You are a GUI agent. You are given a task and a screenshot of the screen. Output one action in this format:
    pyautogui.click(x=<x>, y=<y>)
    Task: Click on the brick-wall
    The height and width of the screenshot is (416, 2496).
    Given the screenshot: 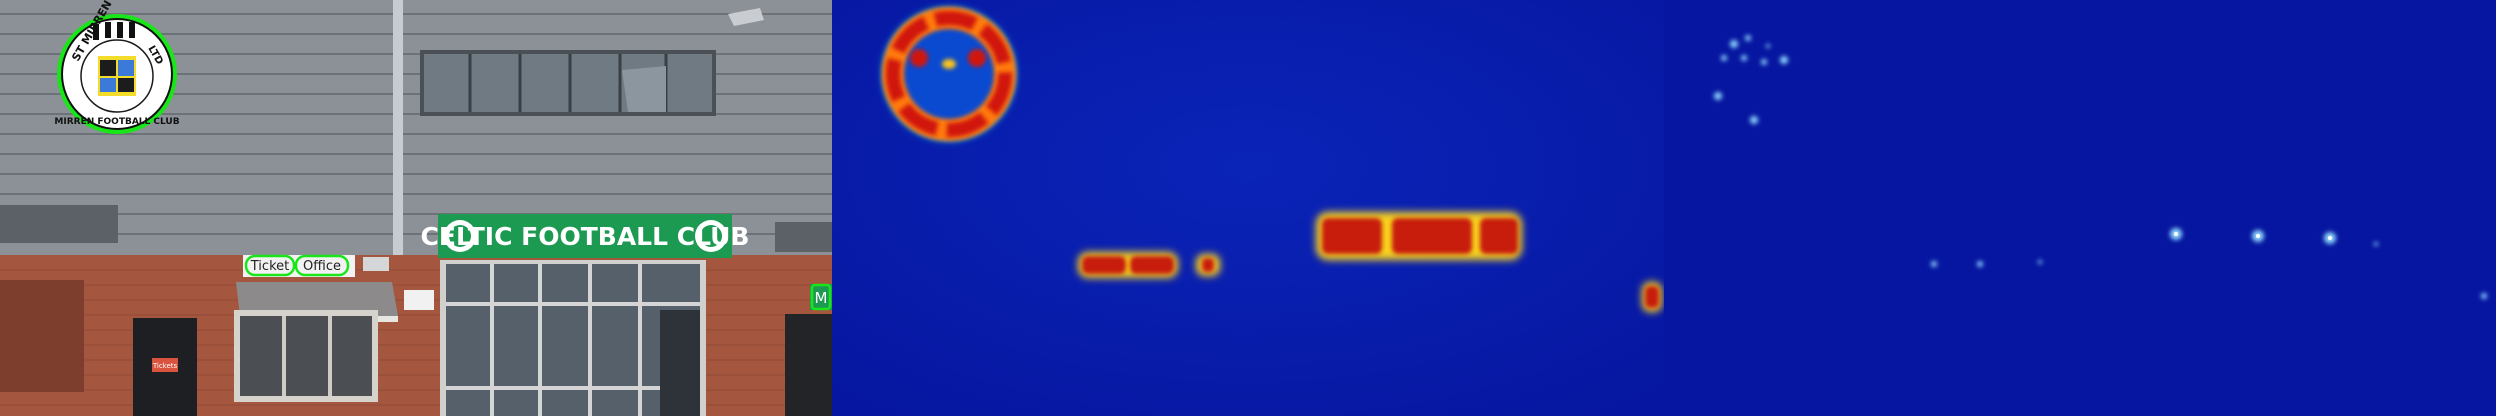 What is the action you would take?
    pyautogui.click(x=416, y=335)
    